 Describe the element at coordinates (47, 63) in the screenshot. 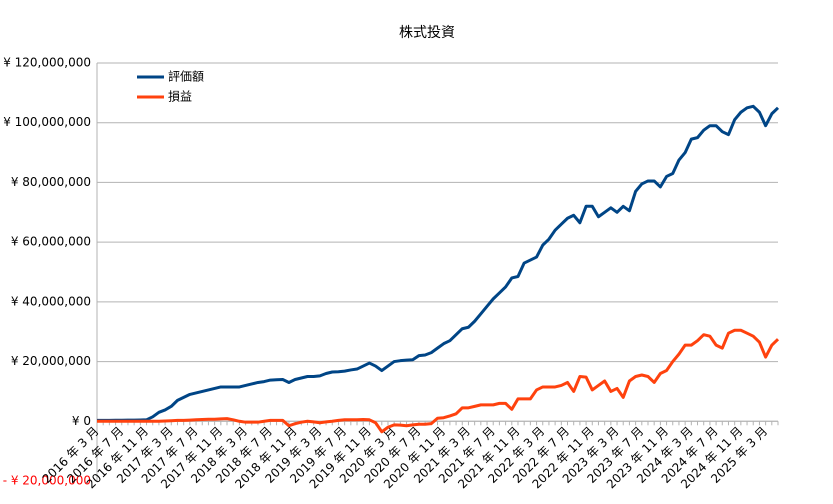

I see `y-tick-label: ¥ 120,000,000` at that location.